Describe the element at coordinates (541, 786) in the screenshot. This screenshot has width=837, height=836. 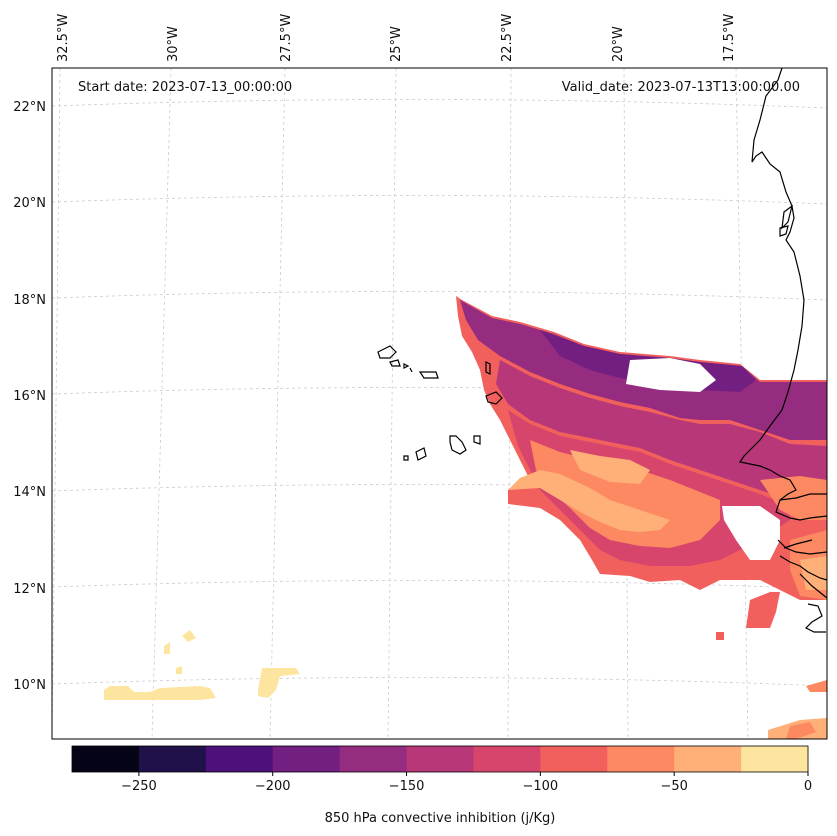
I see `colorbar-tick-label: −100` at that location.